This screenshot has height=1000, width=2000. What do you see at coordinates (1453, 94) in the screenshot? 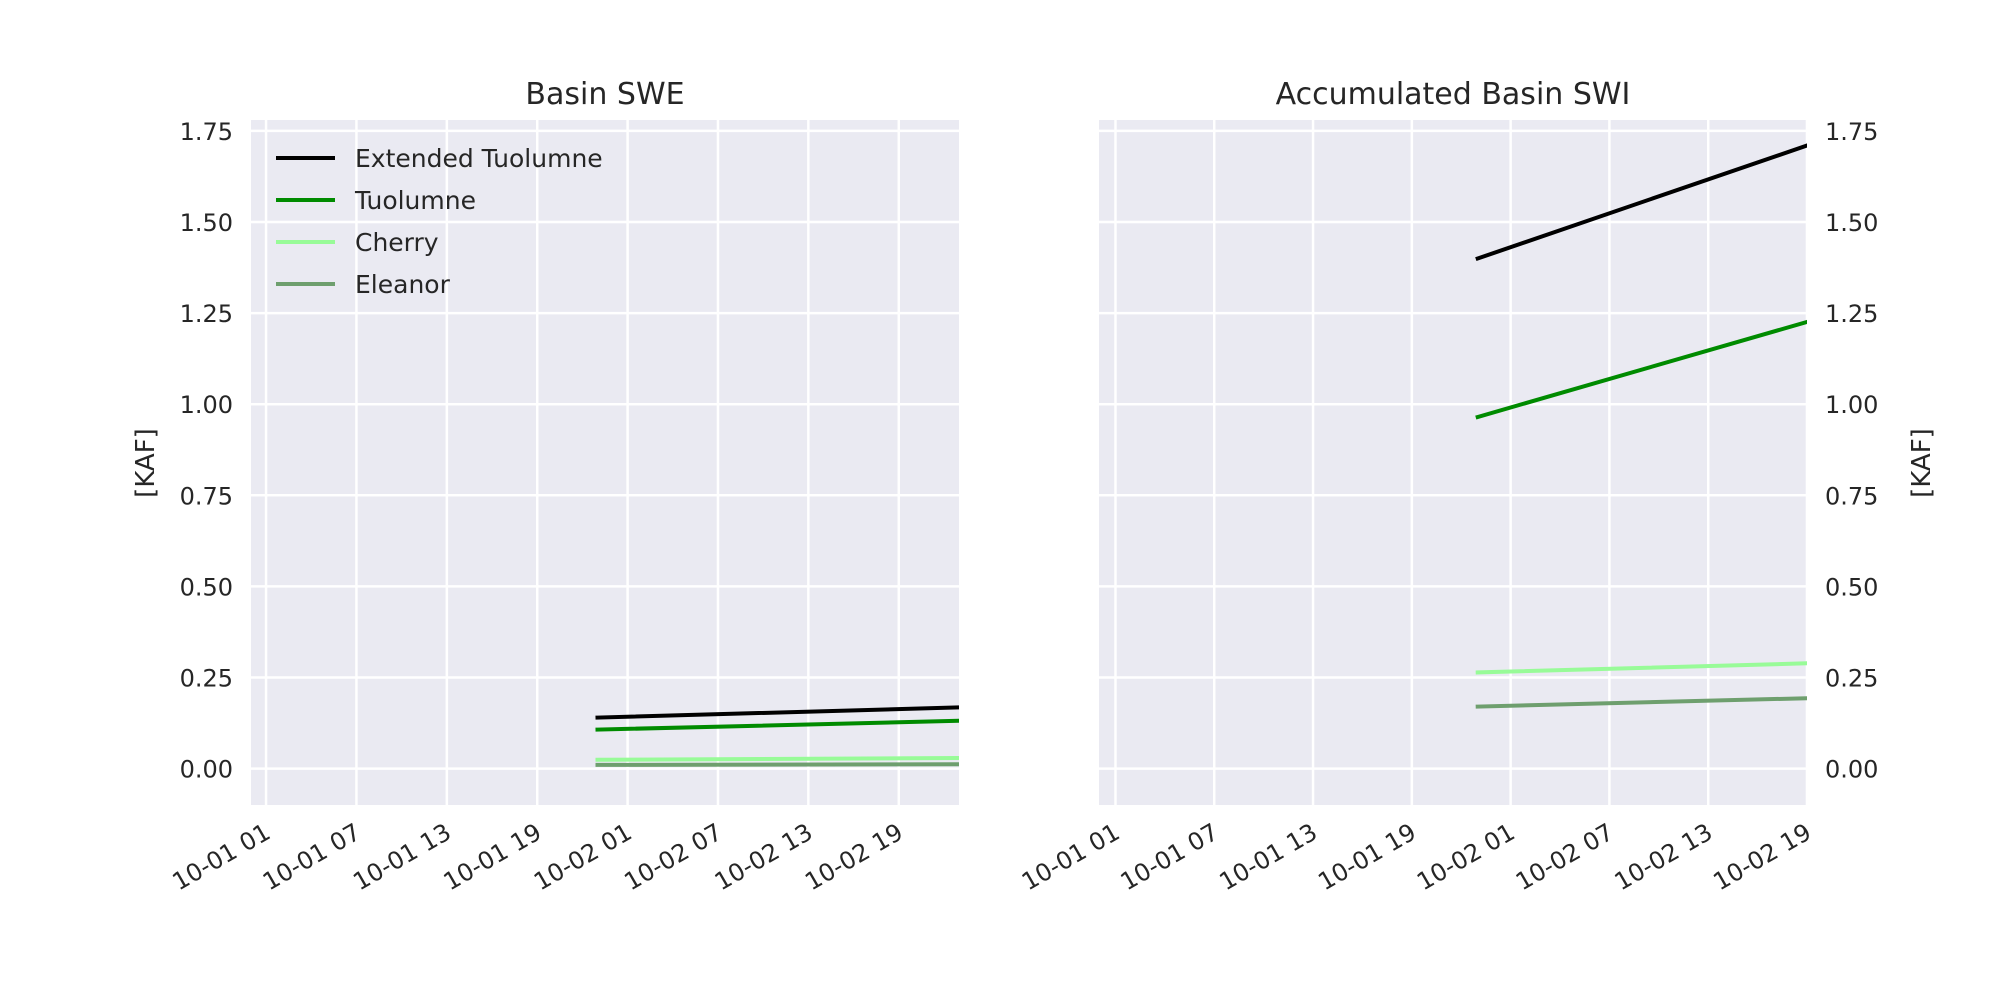
I see `chart-title: Accumulated Basin SWI` at bounding box center [1453, 94].